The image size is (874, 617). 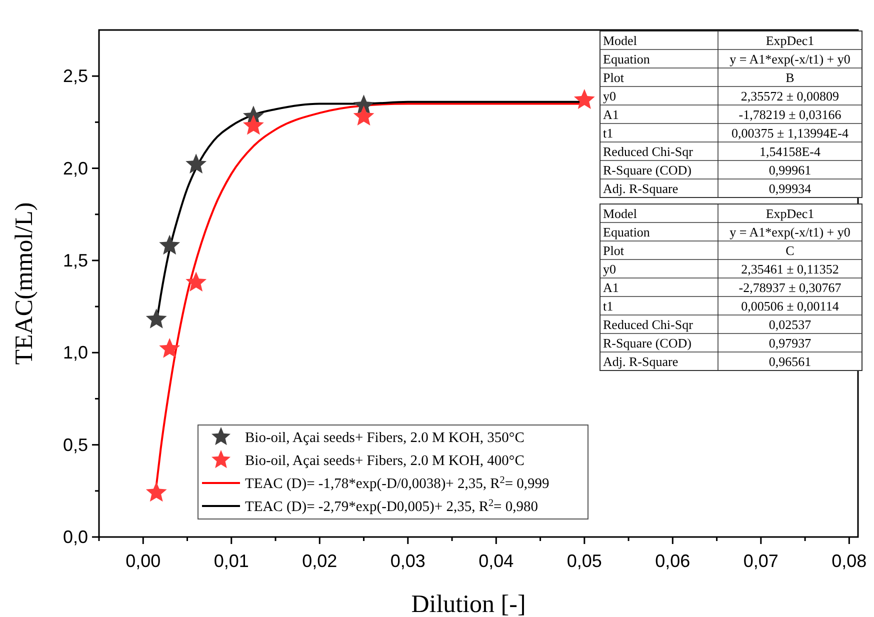 What do you see at coordinates (320, 561) in the screenshot?
I see `x-tick-label: 0,02` at bounding box center [320, 561].